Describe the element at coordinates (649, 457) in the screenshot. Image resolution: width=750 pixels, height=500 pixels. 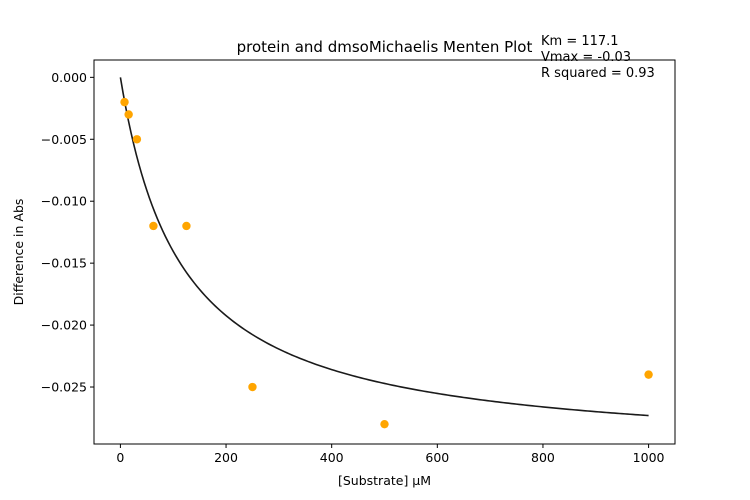
I see `x-tick-label: 1000` at that location.